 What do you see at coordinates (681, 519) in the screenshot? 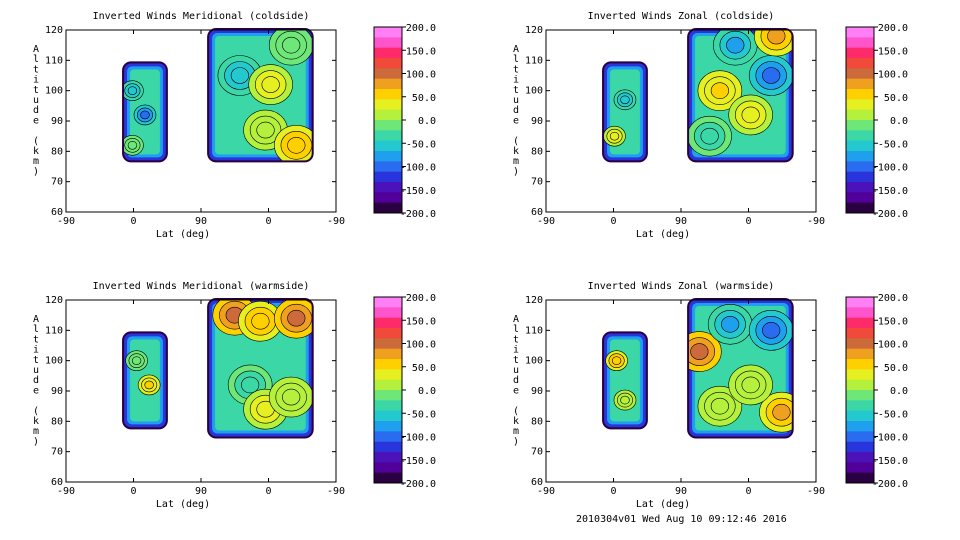
I see `footer-timestamp: 2010304v01 Wed Aug 10 09:12:46 2016` at bounding box center [681, 519].